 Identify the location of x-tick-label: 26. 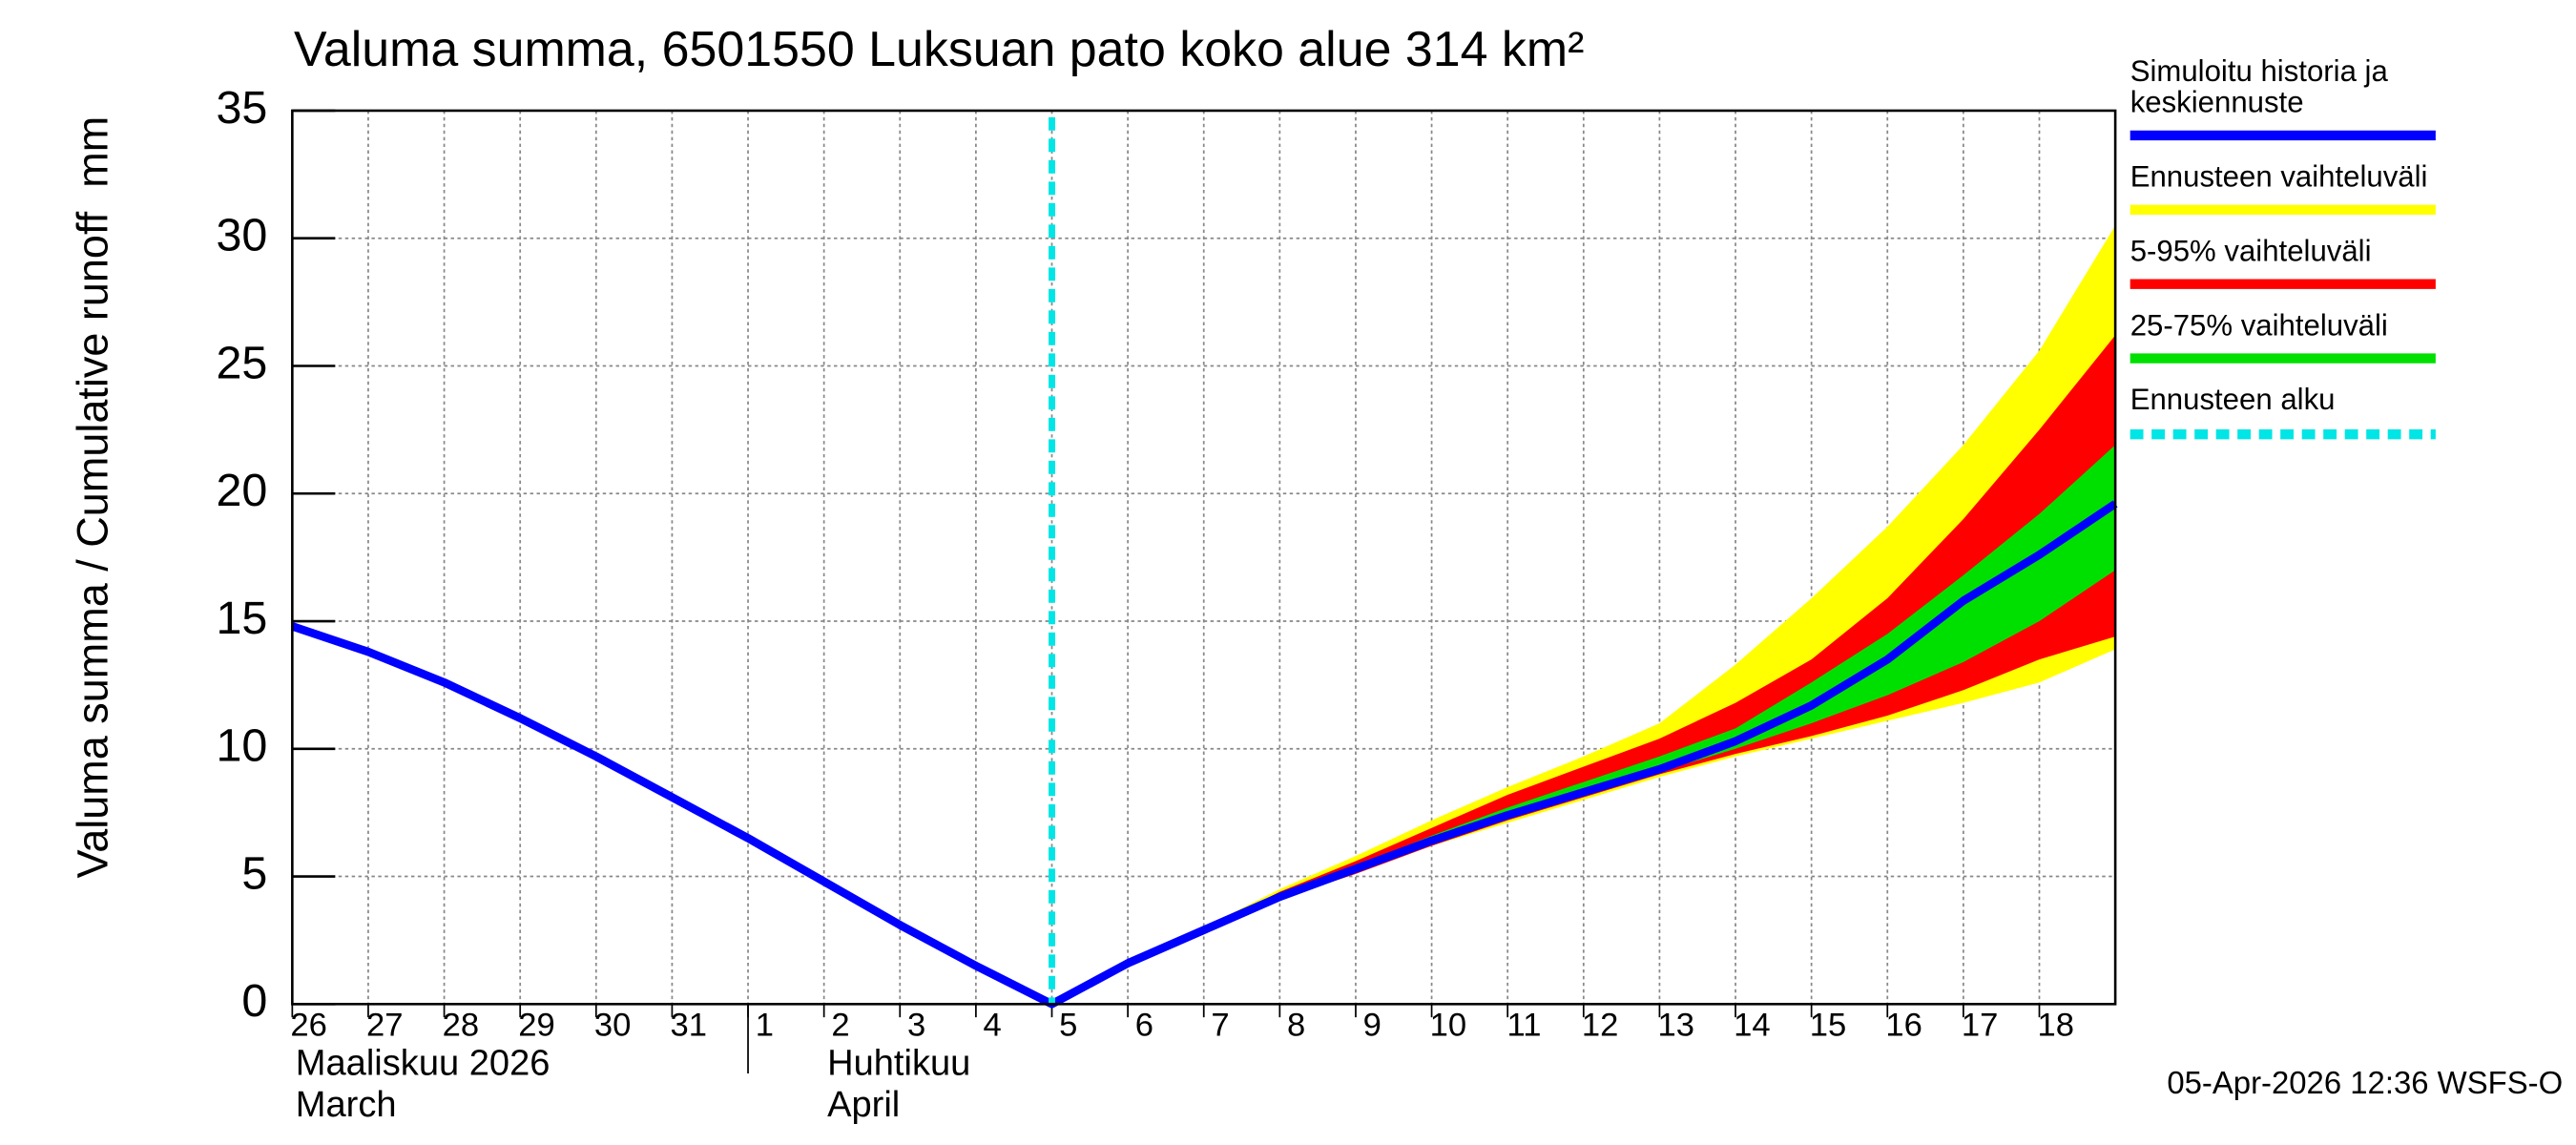
(308, 1026).